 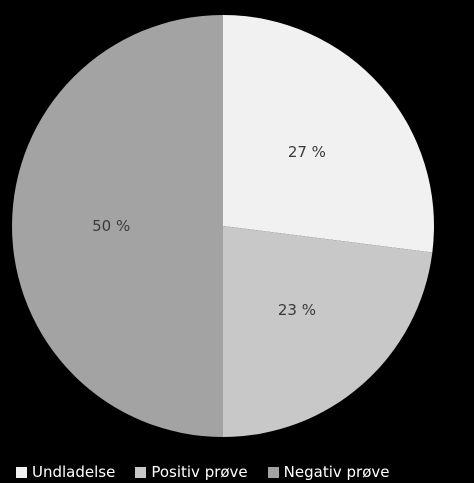 I want to click on legend-swatch-negativ-prove, so click(x=273, y=472).